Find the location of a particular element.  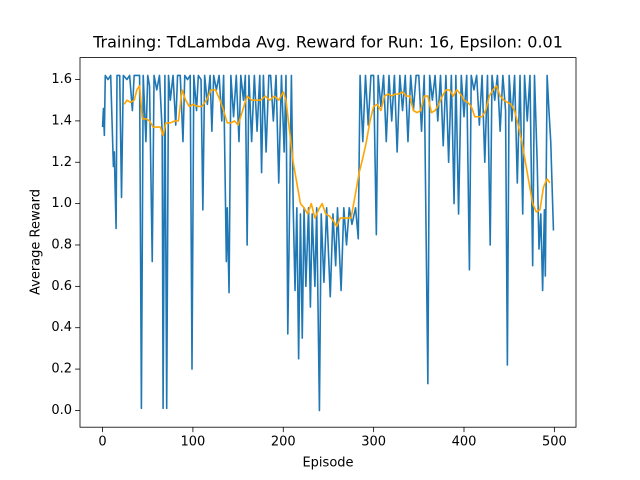

y-tick-label: 1.2 is located at coordinates (61, 162).